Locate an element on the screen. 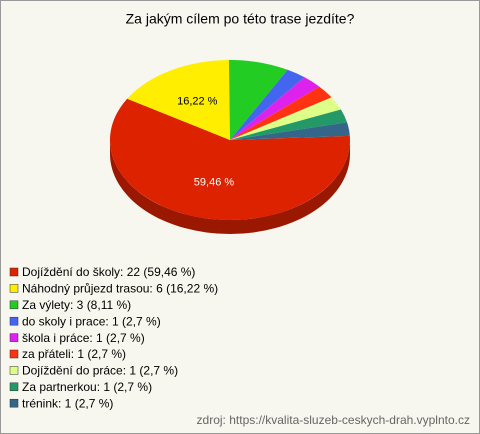 The width and height of the screenshot is (480, 434). legend-label: škola i práce: 1 (2,7 %) is located at coordinates (83, 338).